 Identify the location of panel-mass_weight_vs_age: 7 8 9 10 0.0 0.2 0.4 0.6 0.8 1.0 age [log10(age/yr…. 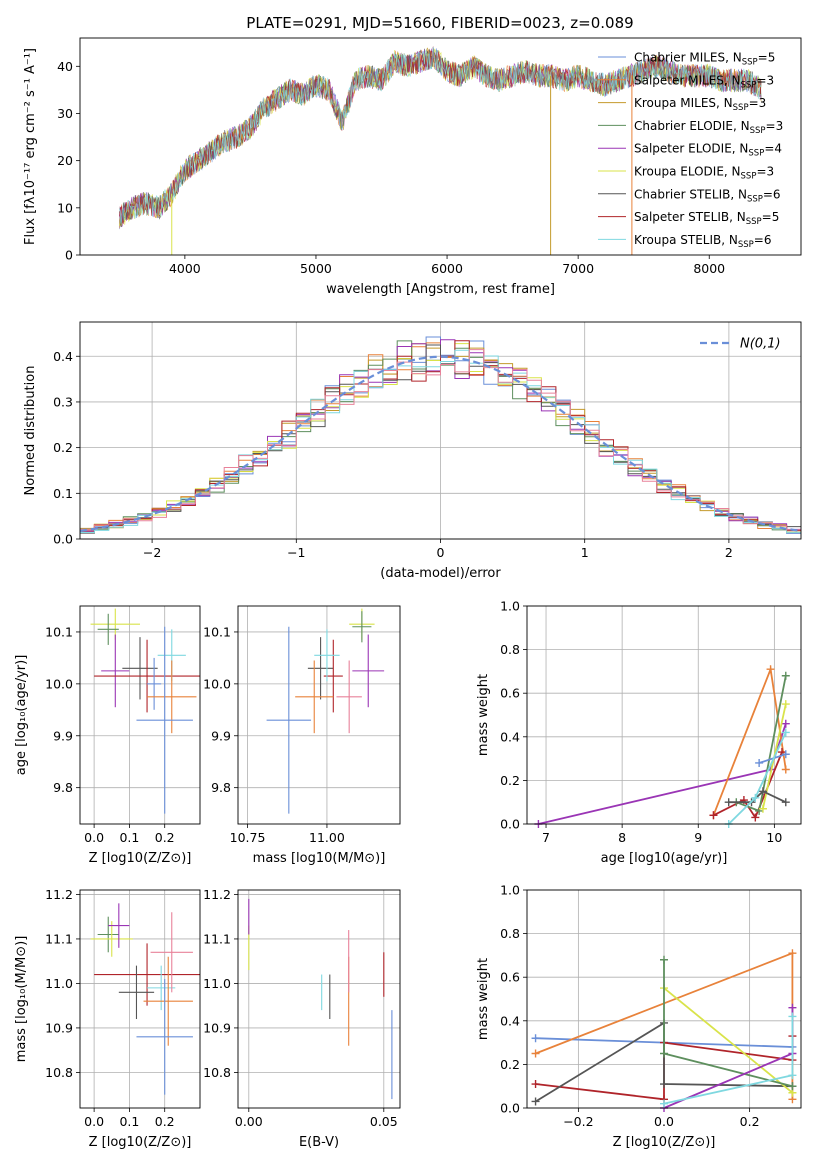
(639, 732).